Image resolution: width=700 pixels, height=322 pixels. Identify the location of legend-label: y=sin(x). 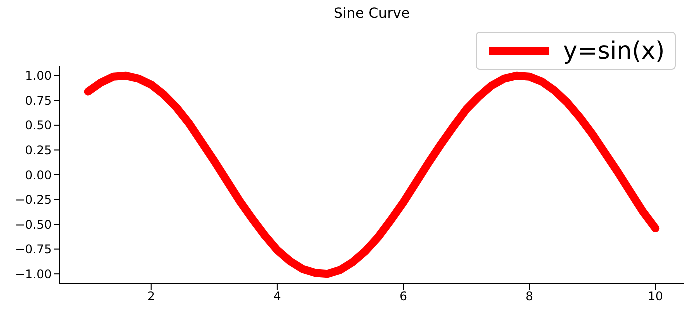
(614, 51).